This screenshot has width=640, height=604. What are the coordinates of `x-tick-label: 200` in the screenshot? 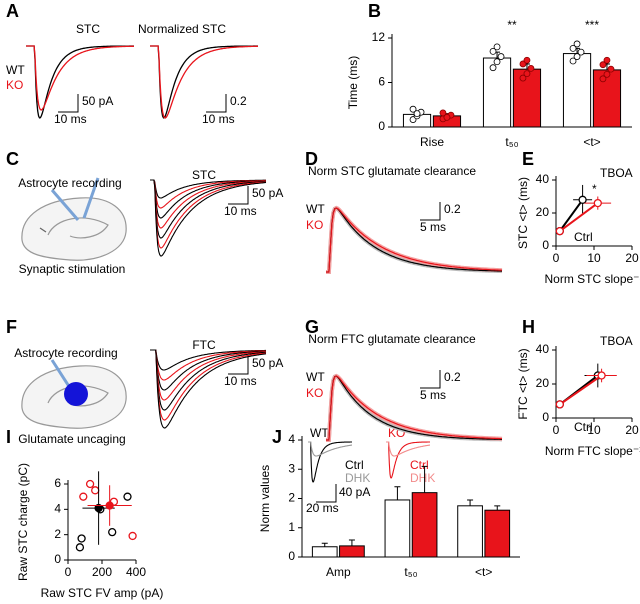 It's located at (102, 572).